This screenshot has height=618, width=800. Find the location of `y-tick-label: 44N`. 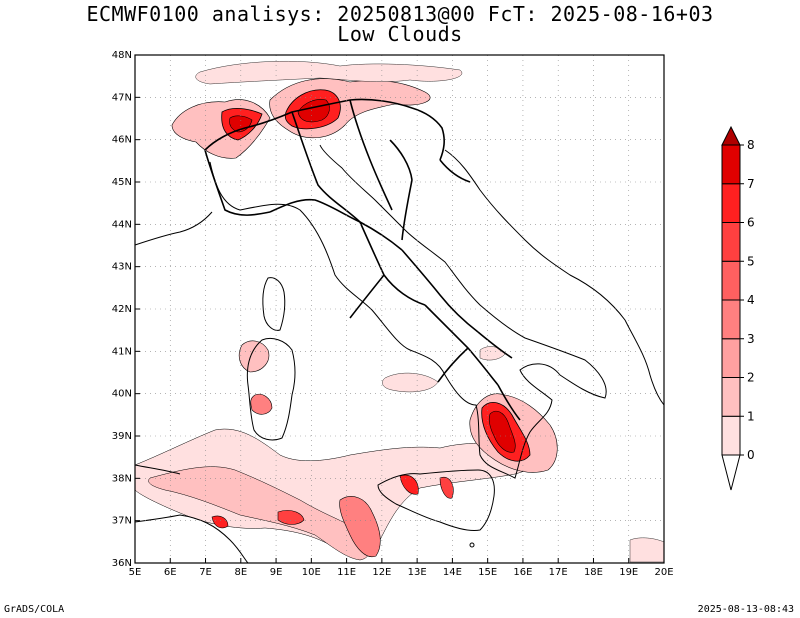

y-tick-label: 44N is located at coordinates (122, 224).